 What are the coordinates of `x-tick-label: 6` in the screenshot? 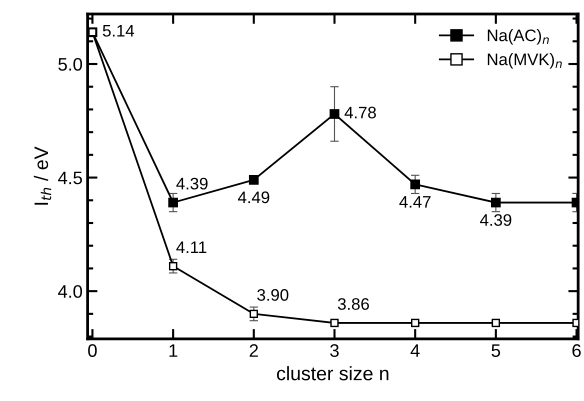 It's located at (576, 350).